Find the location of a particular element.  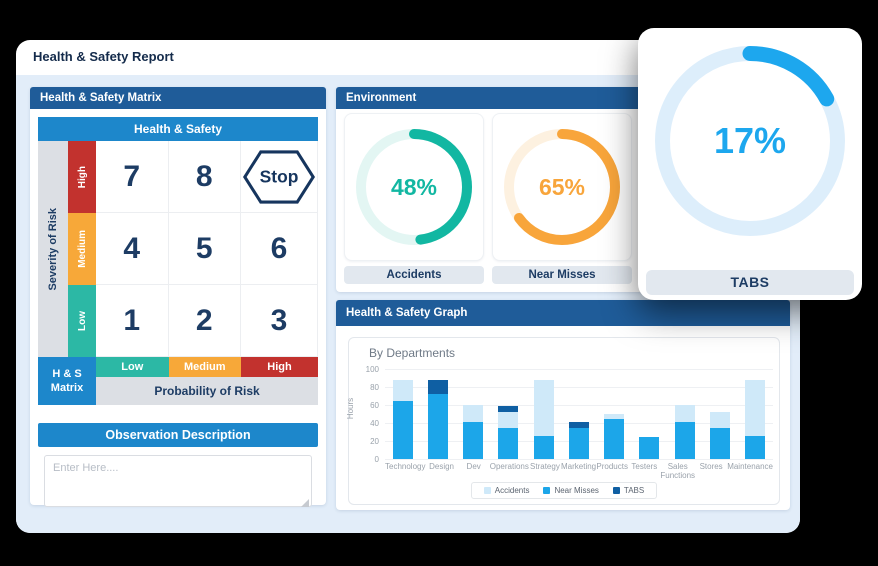

y-tick-label: 80 is located at coordinates (374, 387).